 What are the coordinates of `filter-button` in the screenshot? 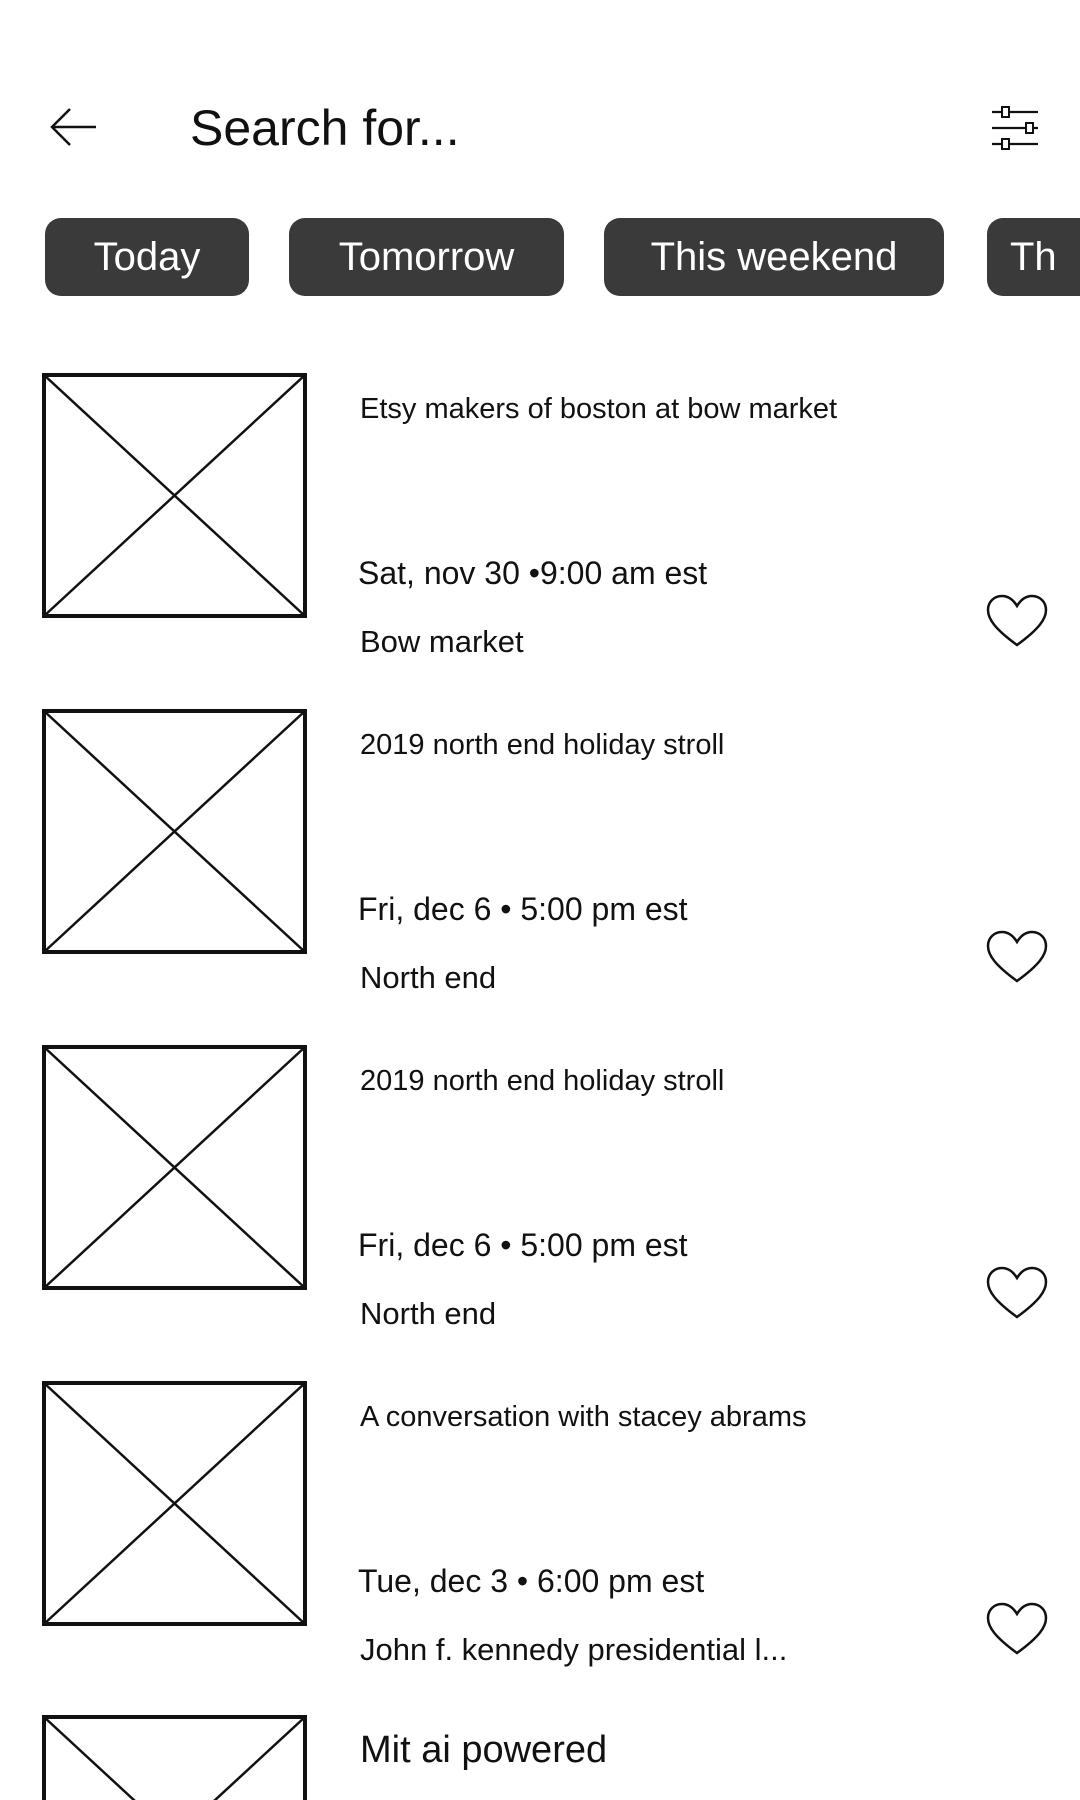 It's located at (1015, 130).